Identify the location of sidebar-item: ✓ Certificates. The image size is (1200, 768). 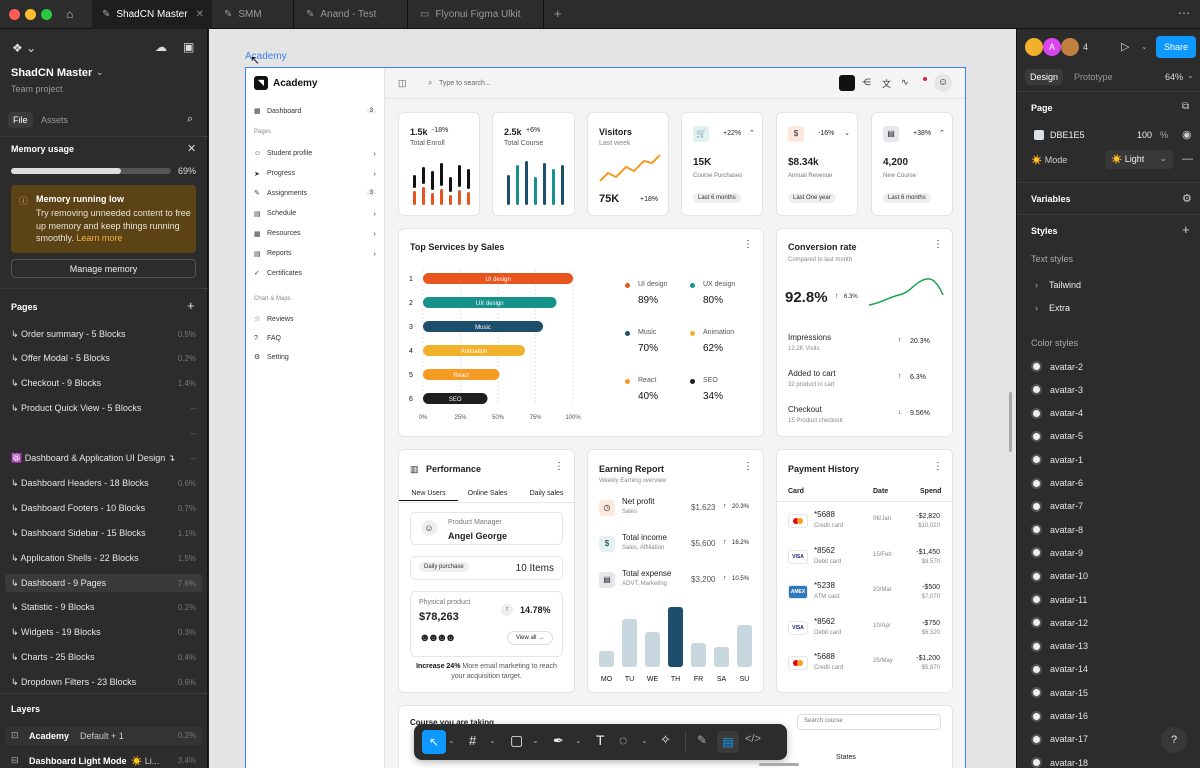
(315, 273).